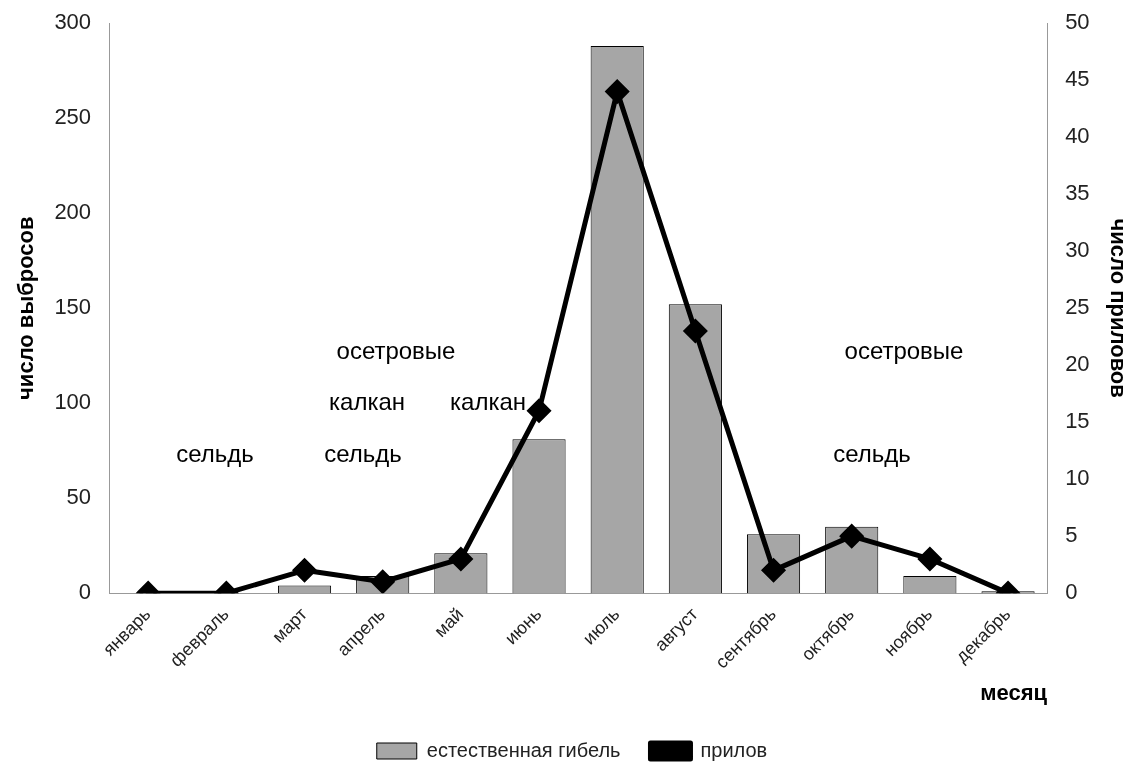 The image size is (1144, 776). What do you see at coordinates (73, 402) in the screenshot?
I see `y-tick-label: 100` at bounding box center [73, 402].